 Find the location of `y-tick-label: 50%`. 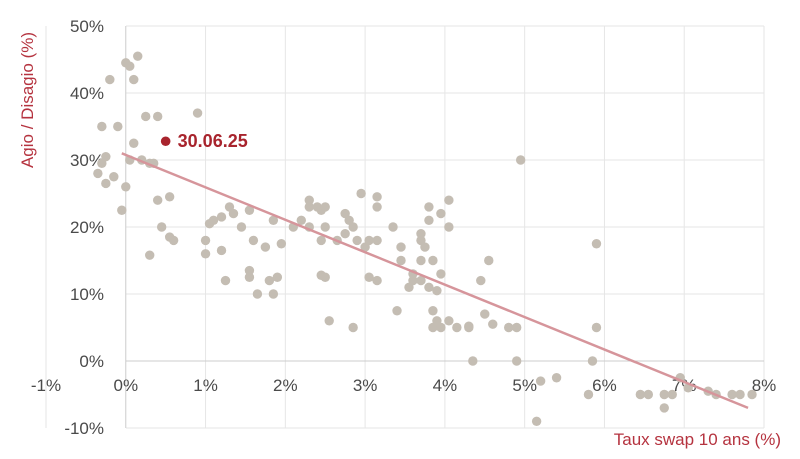

y-tick-label: 50% is located at coordinates (87, 26).